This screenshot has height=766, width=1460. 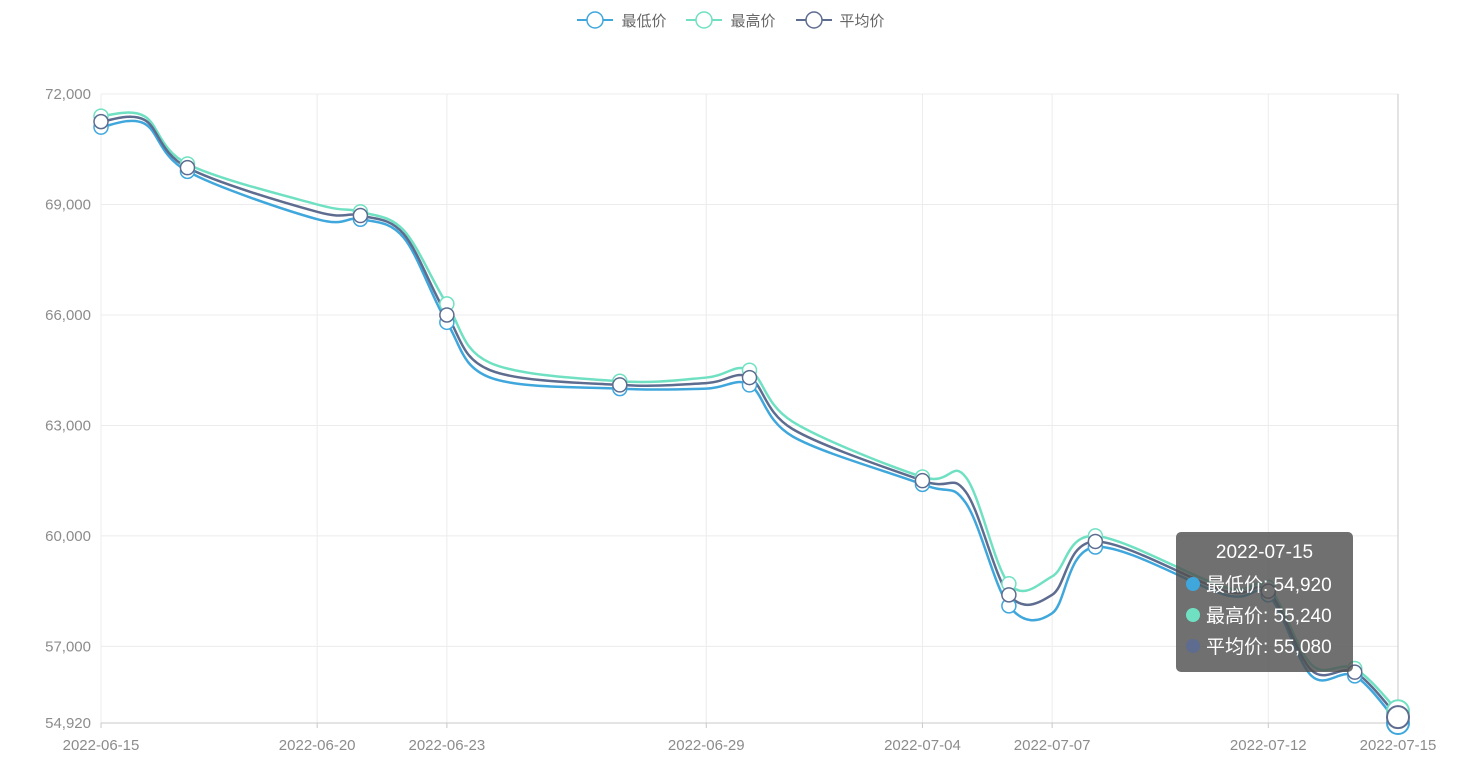 I want to click on tooltip-min-dot, so click(x=1193, y=583).